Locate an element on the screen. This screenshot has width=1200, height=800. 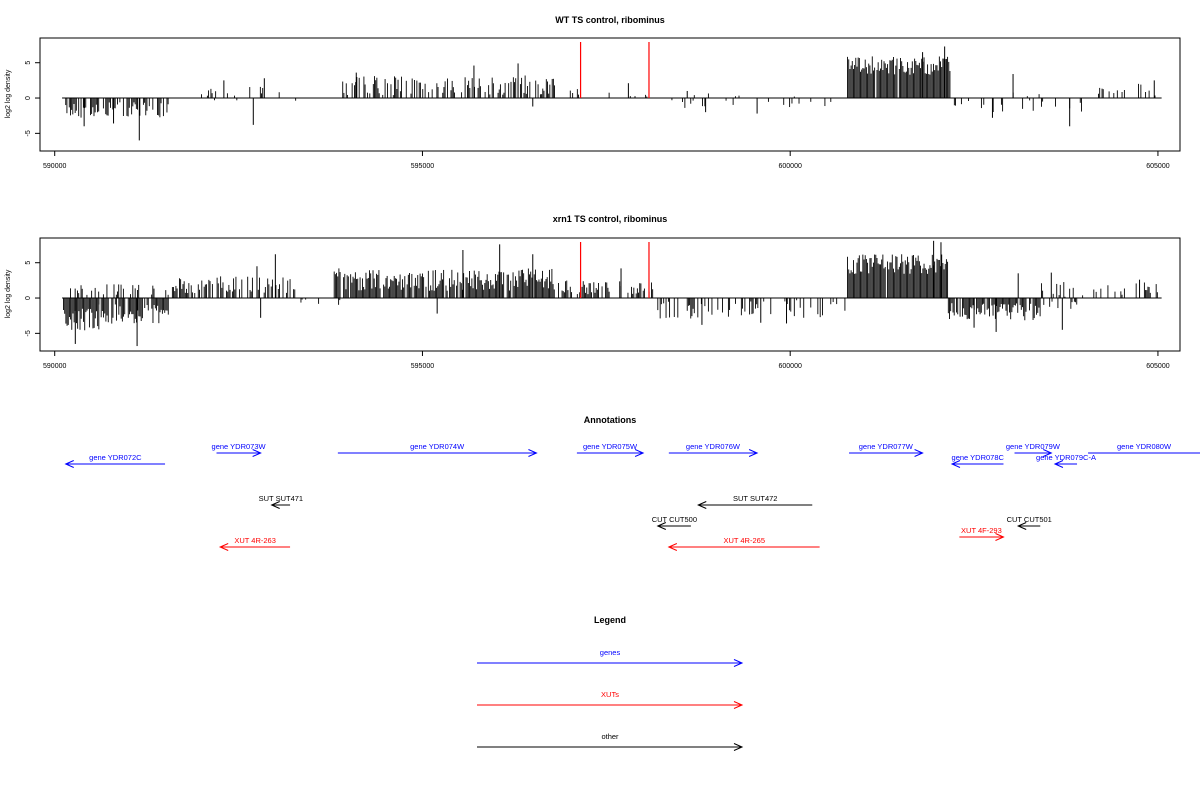
annotation-label: XUT 4F-293 is located at coordinates (981, 530).